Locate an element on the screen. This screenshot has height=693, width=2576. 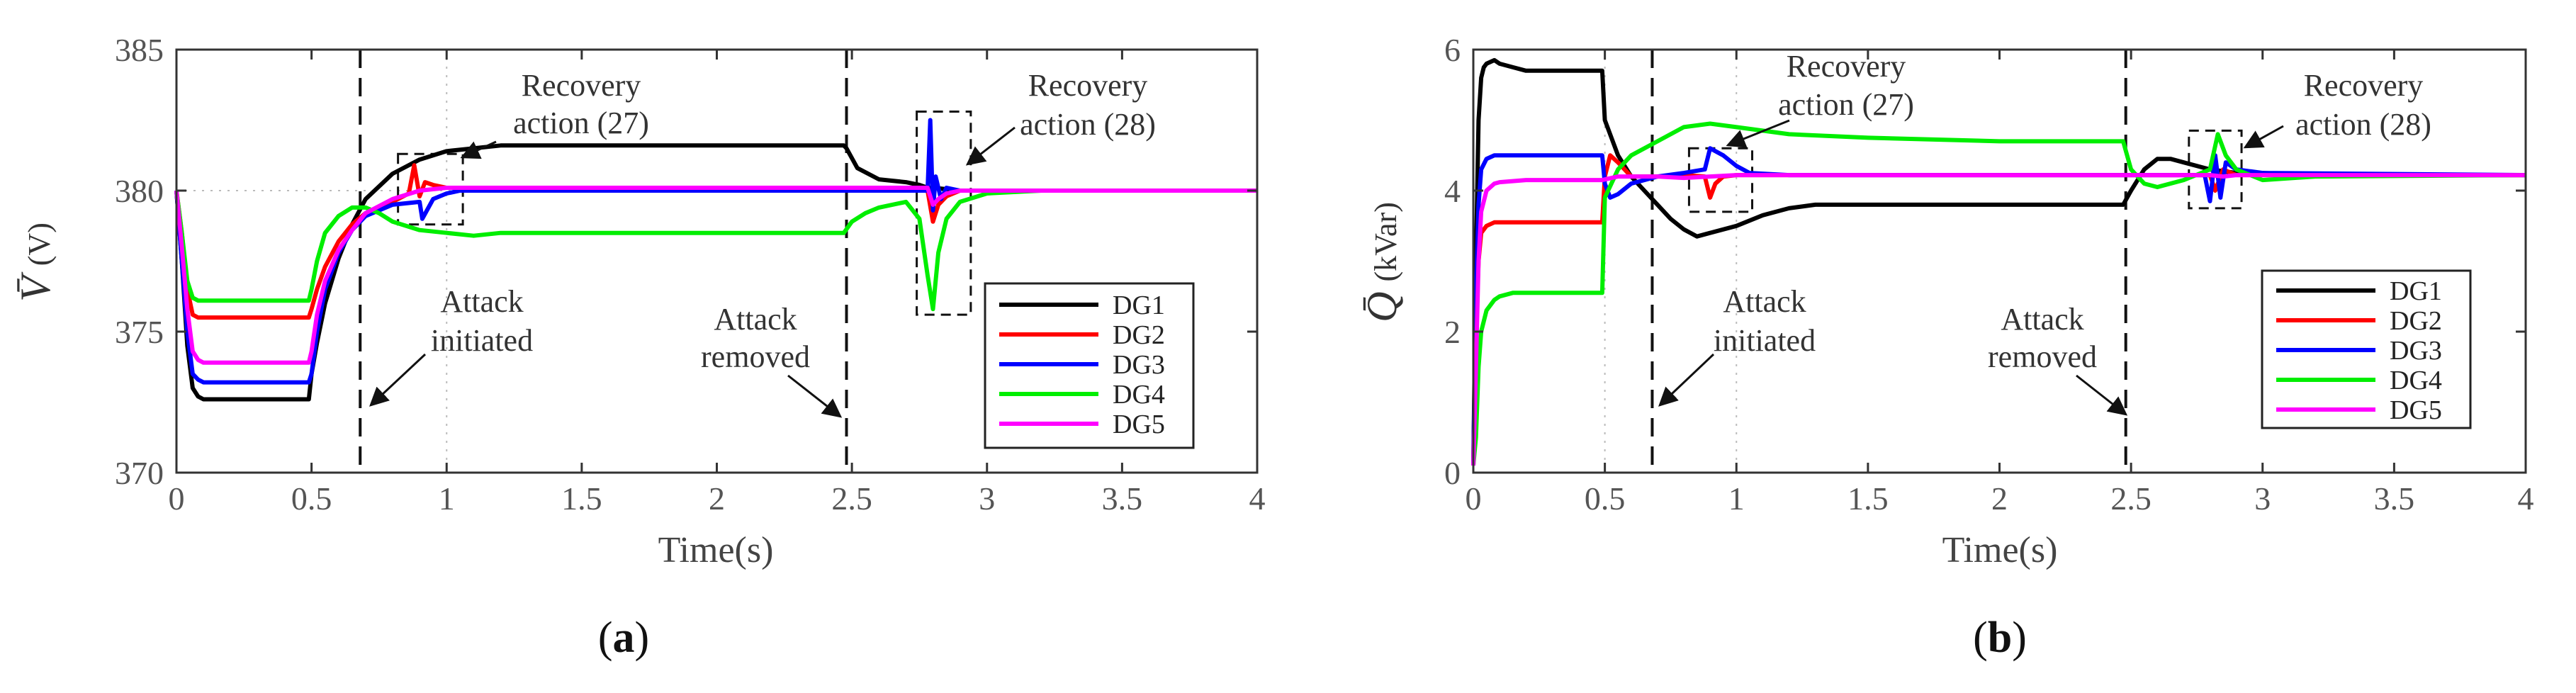
panel-b-caption: (b) is located at coordinates (2000, 638).